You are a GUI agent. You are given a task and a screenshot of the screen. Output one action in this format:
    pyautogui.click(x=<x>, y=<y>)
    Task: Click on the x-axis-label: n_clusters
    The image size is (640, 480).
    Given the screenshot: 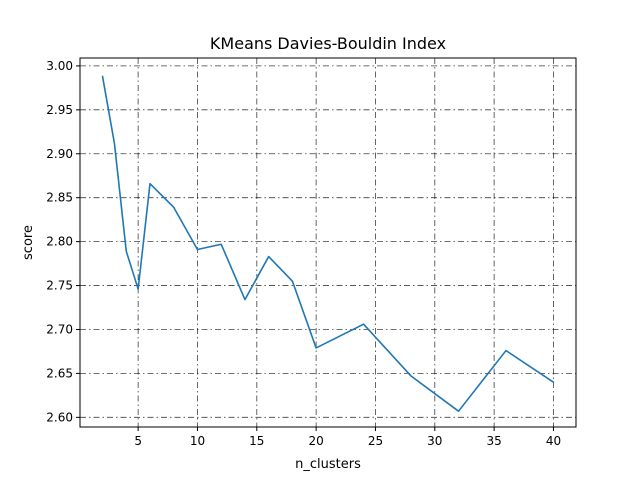 What is the action you would take?
    pyautogui.click(x=328, y=464)
    